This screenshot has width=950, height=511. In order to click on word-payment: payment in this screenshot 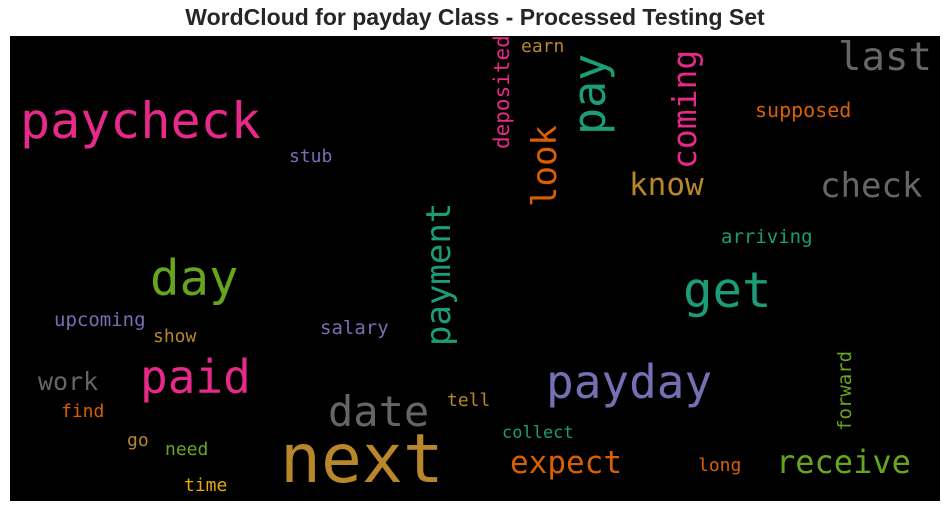, I will do `click(439, 274)`.